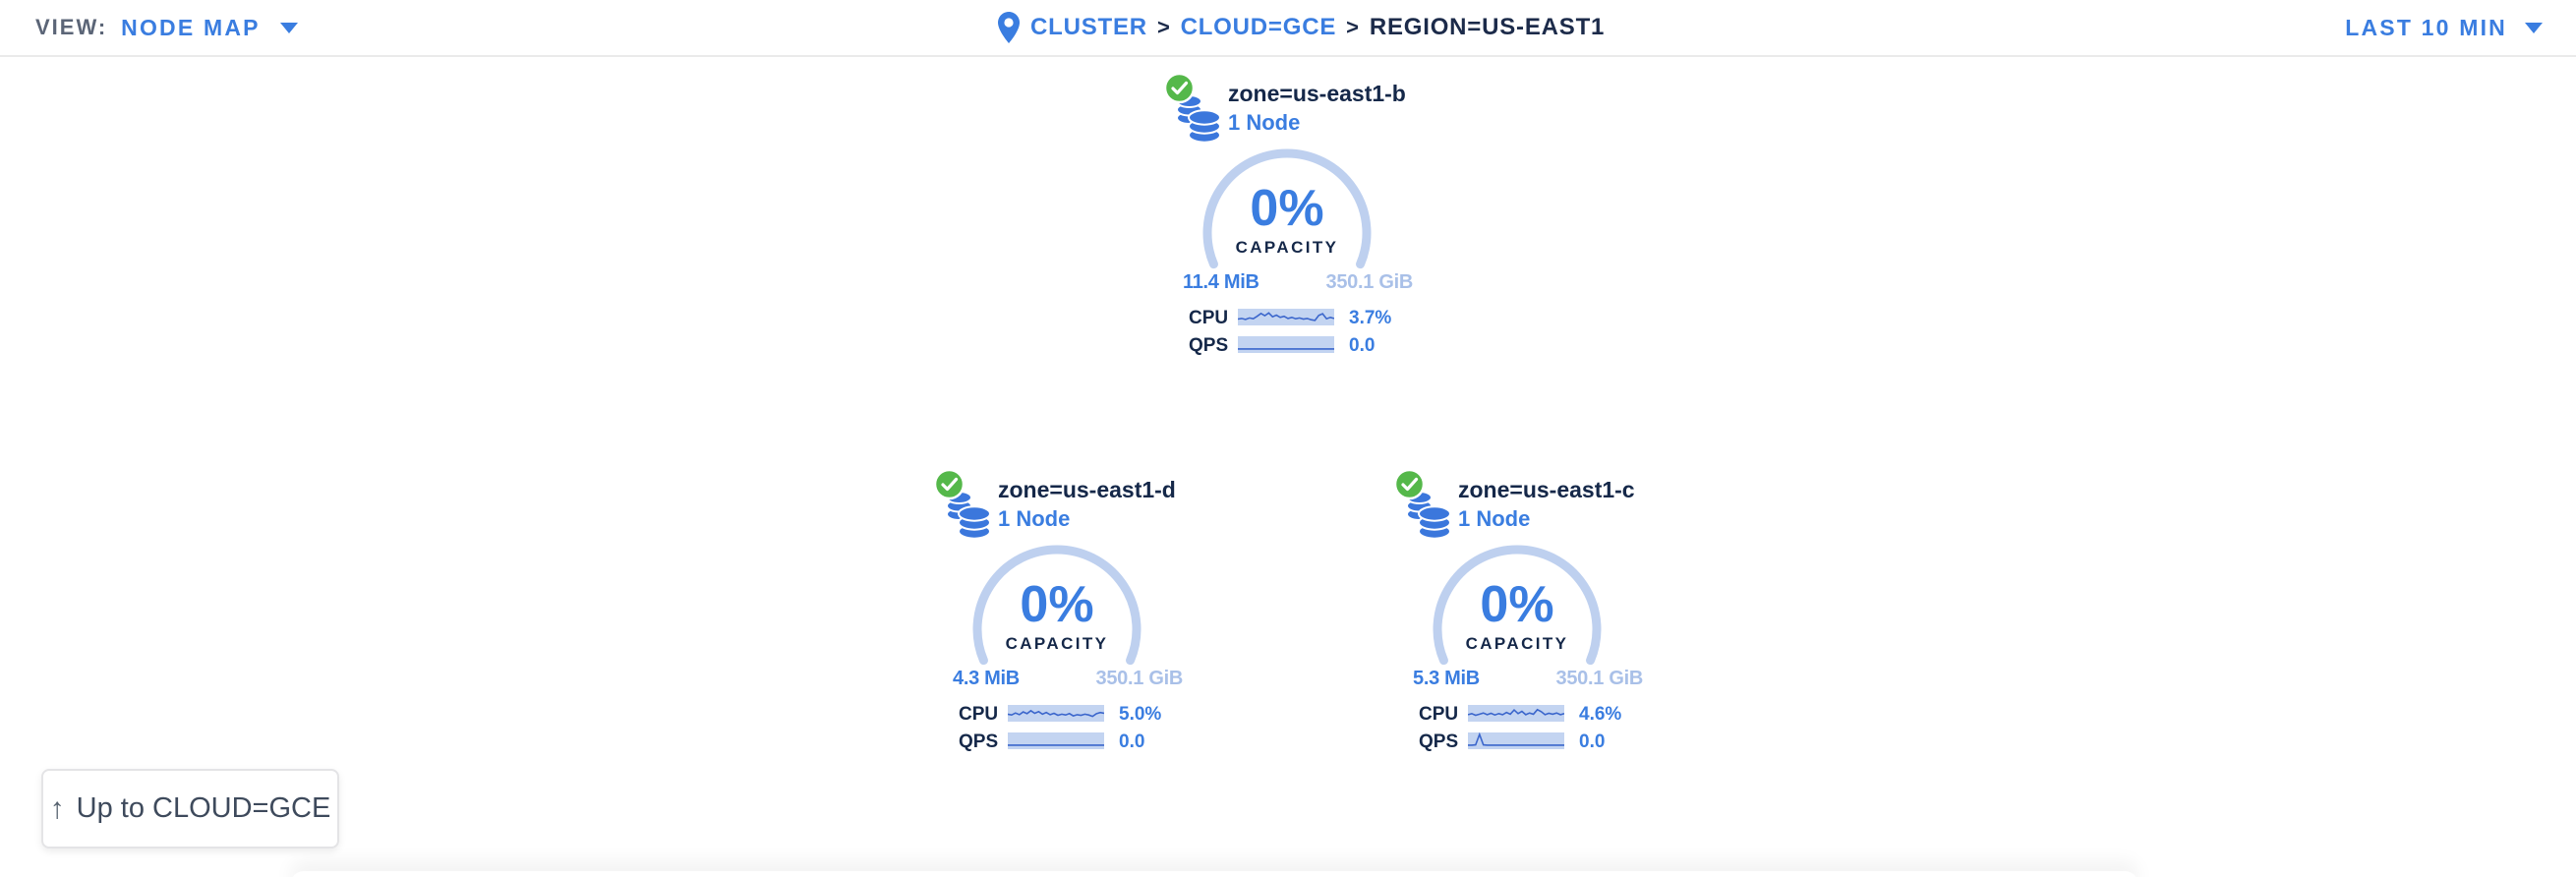 Image resolution: width=2576 pixels, height=877 pixels. I want to click on breadcrumb: CLUSTER > CLOUD=GCE > REGION=US-EAST1, so click(1301, 27).